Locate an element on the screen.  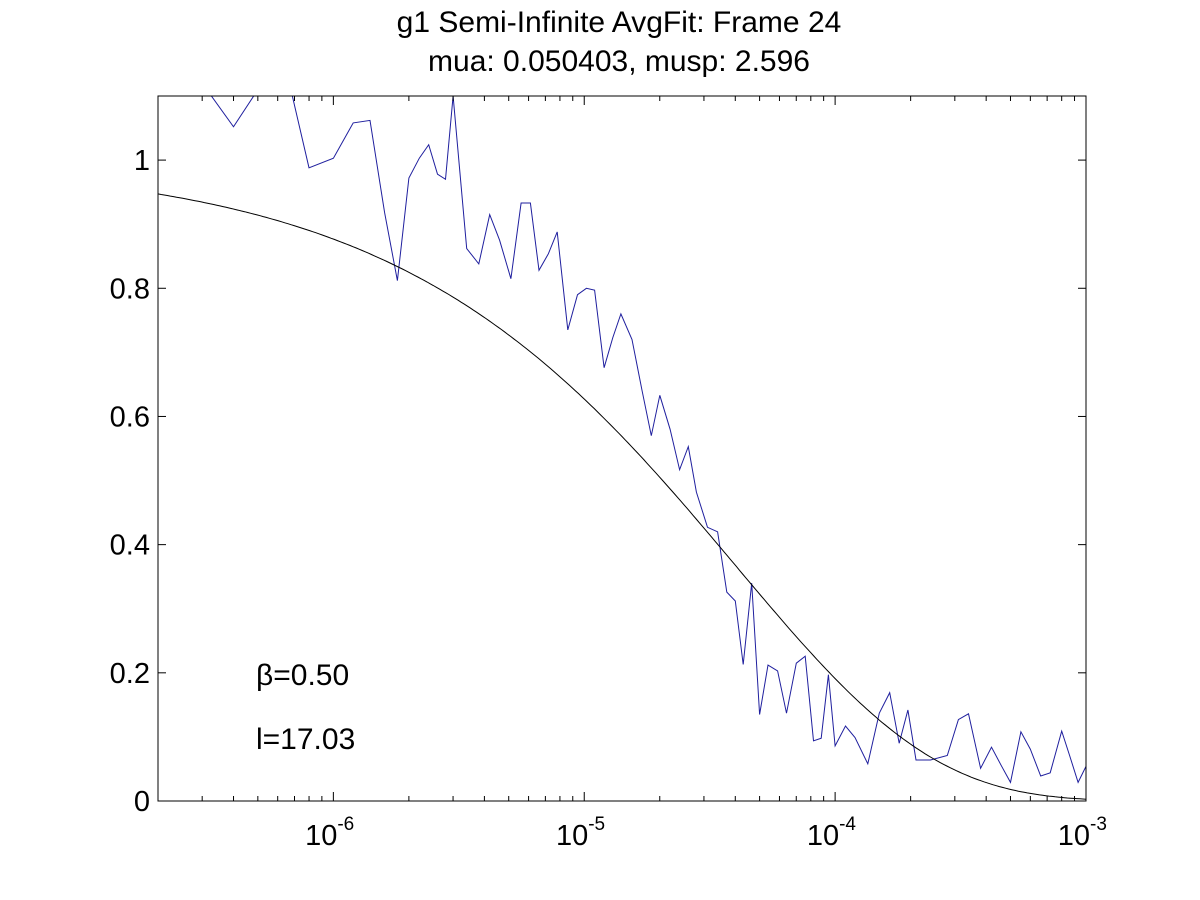
x-tick-exponent: -3 is located at coordinates (1098, 824).